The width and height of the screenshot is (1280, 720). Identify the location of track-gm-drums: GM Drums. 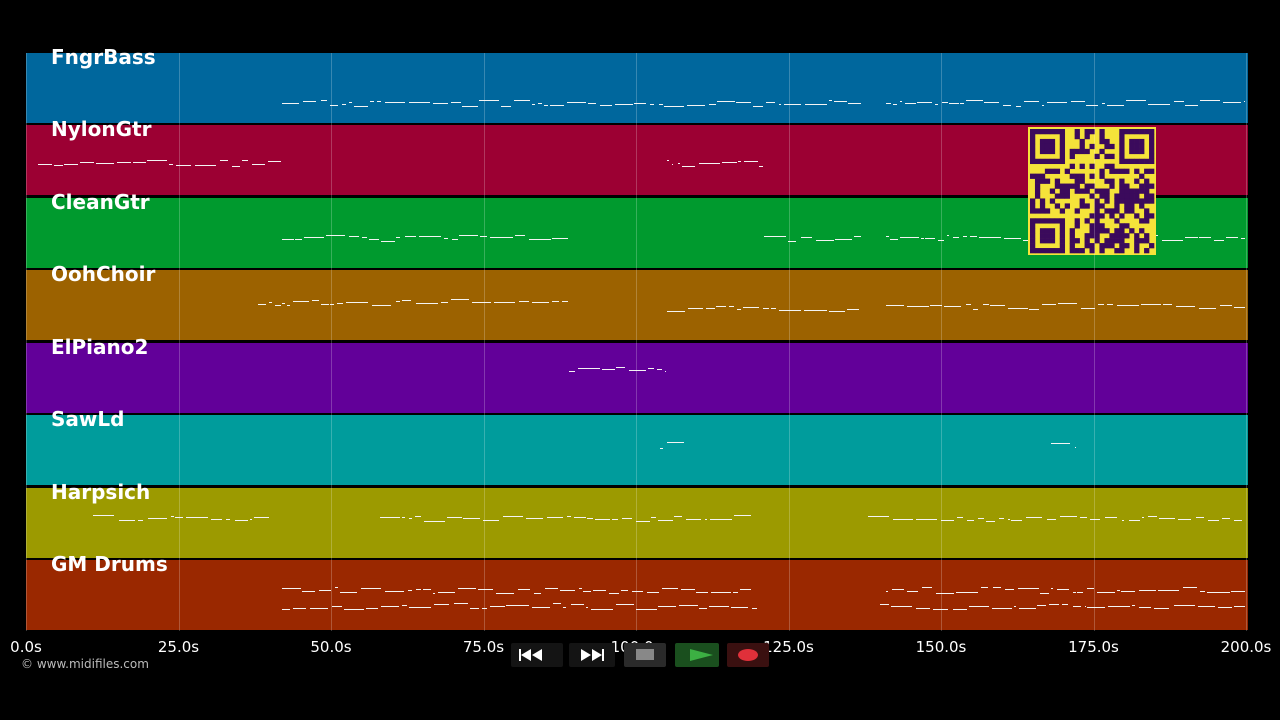
(637, 591).